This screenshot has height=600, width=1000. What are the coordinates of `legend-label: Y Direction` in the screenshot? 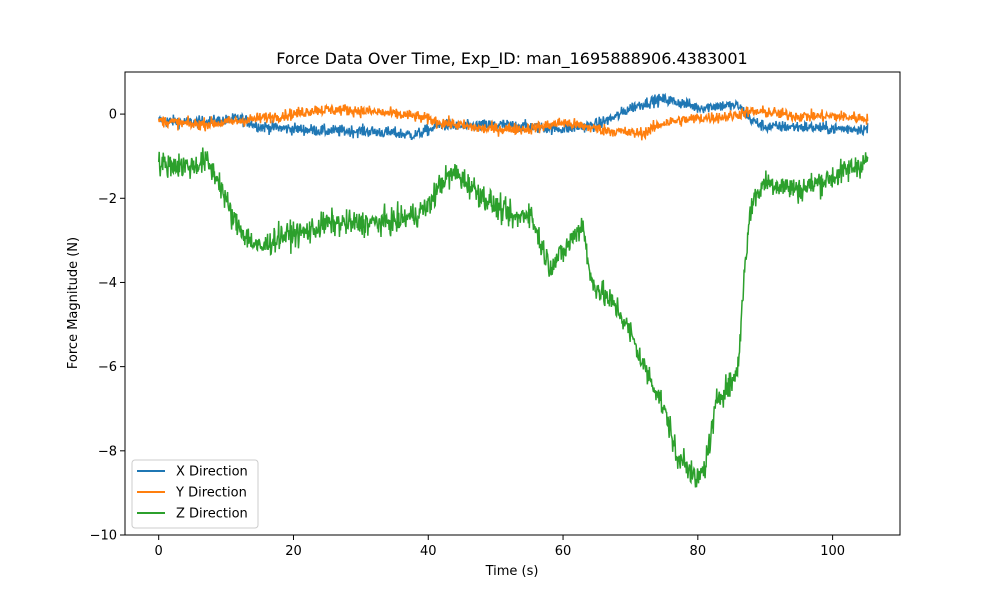 It's located at (211, 493).